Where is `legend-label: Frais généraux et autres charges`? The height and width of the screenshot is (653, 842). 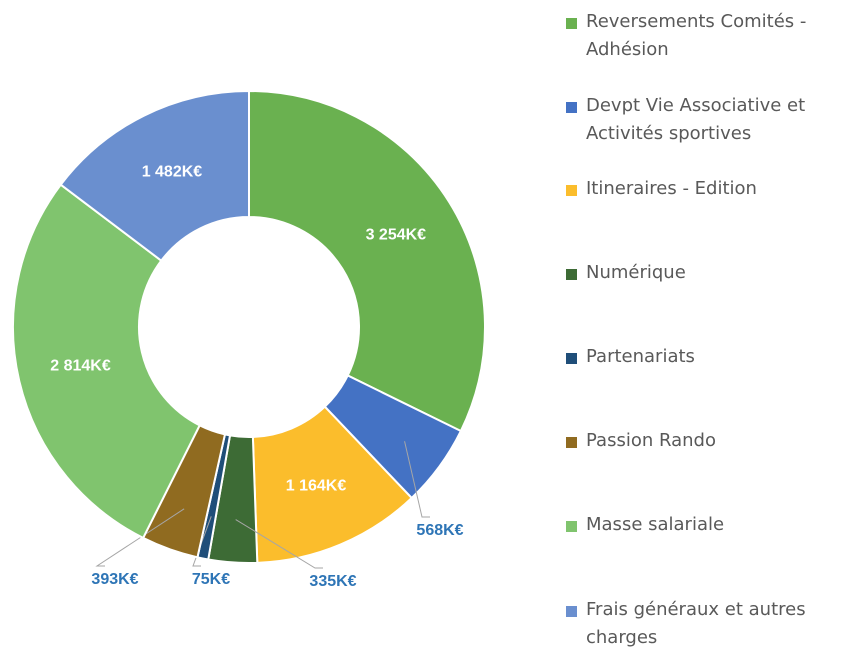
legend-label: Frais généraux et autres charges is located at coordinates (696, 623).